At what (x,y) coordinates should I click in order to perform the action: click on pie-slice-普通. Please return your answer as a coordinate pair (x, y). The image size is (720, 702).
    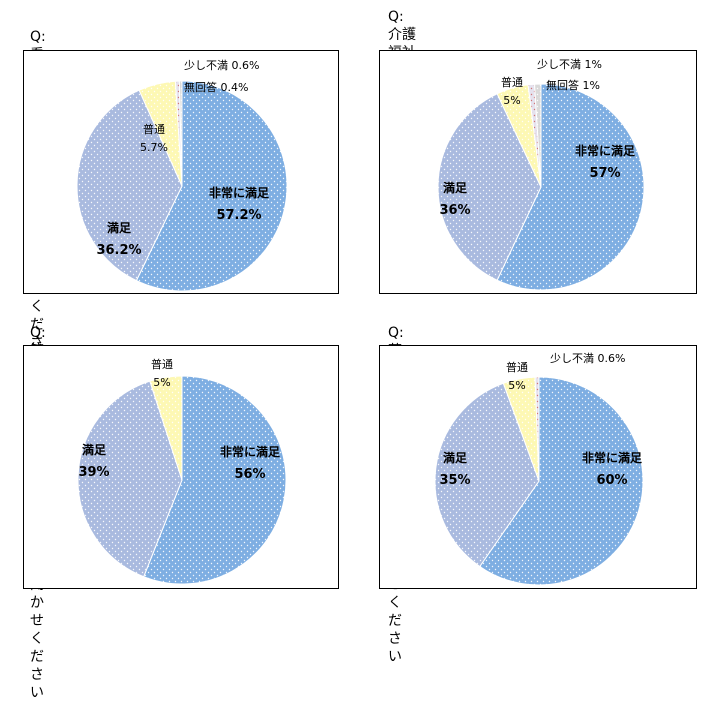
    Looking at the image, I should click on (166, 428).